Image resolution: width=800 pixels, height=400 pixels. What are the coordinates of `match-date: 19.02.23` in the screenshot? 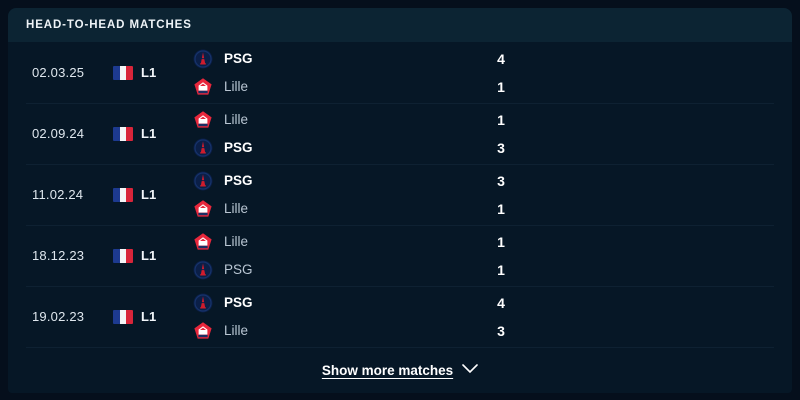 It's located at (58, 316).